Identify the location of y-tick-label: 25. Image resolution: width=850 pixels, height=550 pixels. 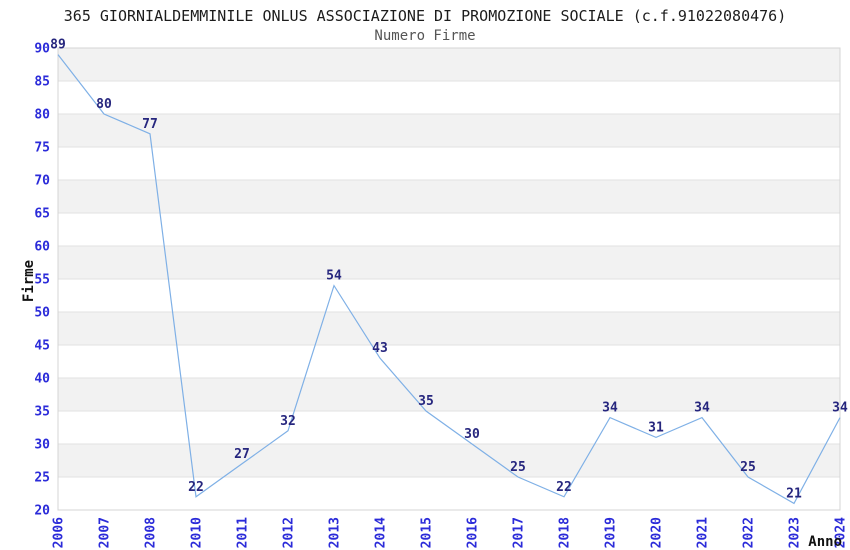
(42, 478).